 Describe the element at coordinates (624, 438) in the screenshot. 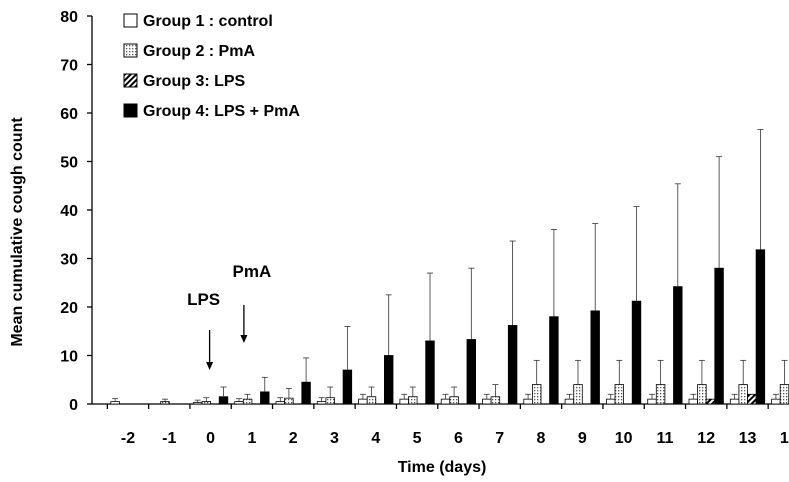

I see `x-tick-label: 10` at that location.